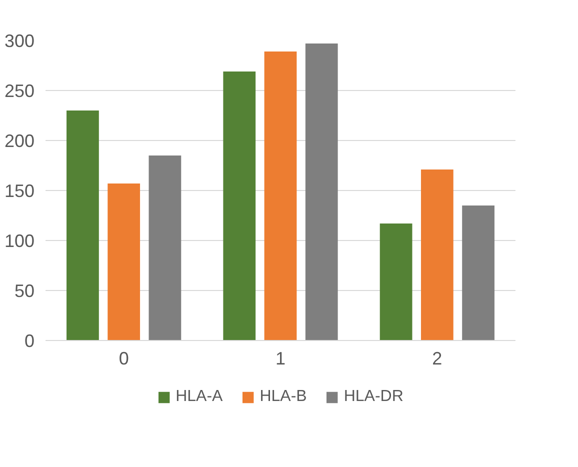  Describe the element at coordinates (280, 358) in the screenshot. I see `x-tick-label: 1` at that location.